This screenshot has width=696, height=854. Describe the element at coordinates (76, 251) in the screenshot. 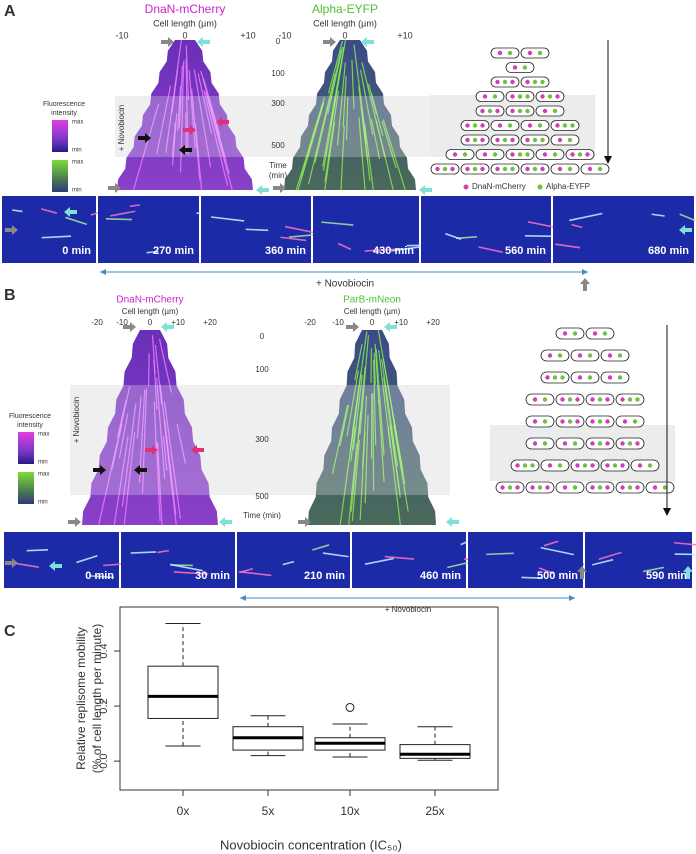

I see `frame-time-label: 0 min` at that location.